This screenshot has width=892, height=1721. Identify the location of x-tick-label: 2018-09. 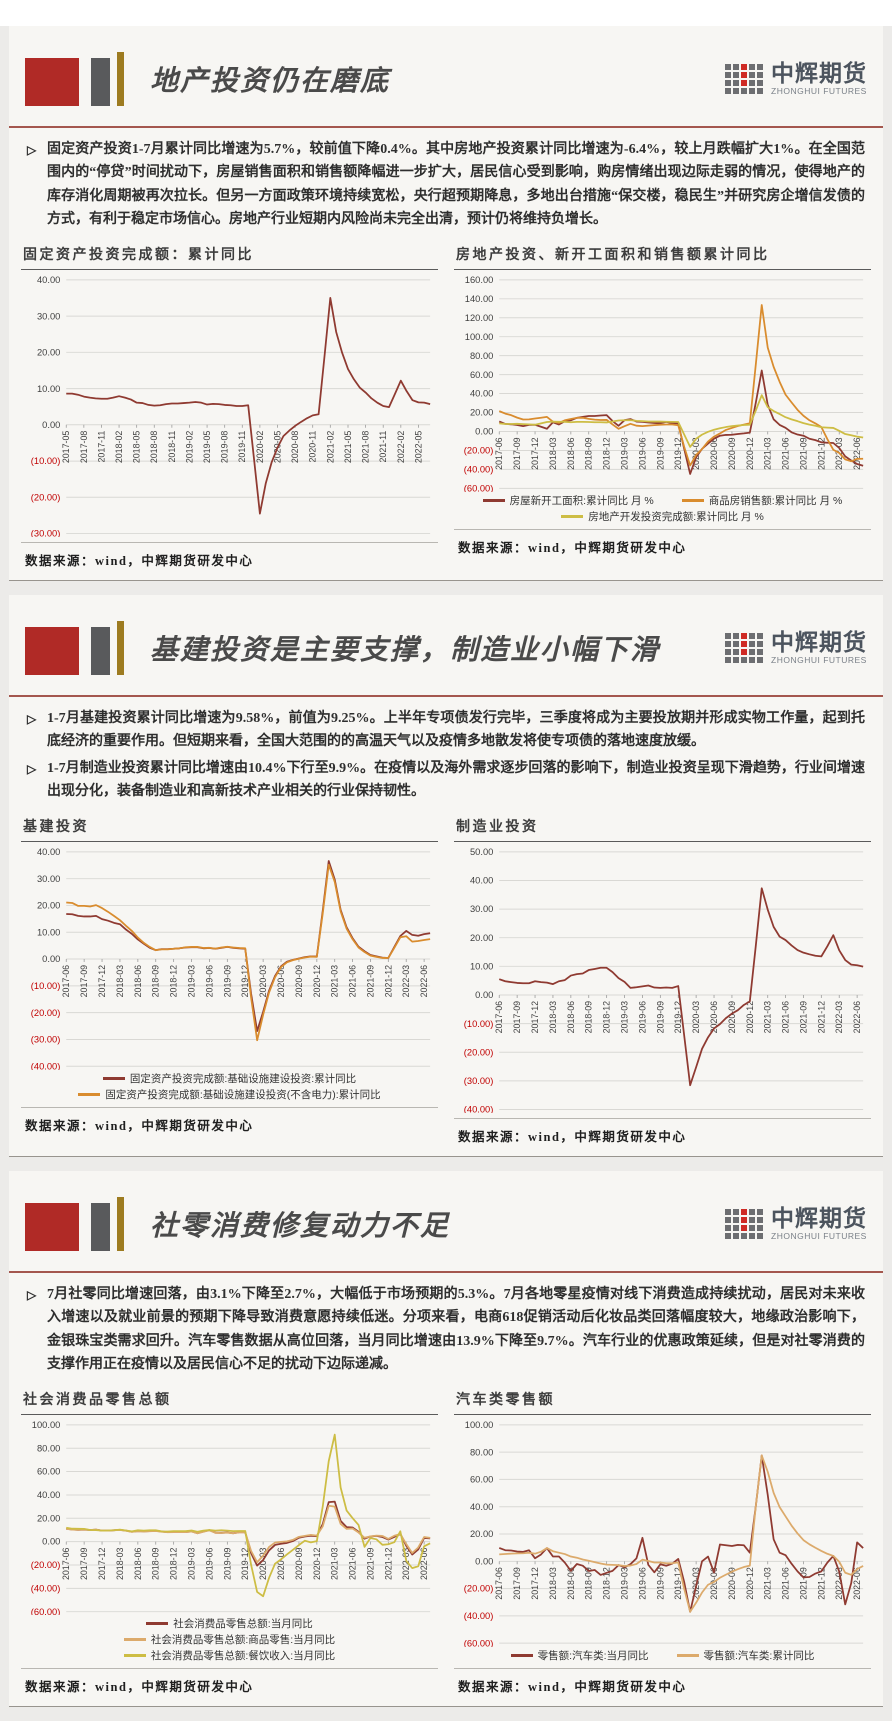
(156, 1563).